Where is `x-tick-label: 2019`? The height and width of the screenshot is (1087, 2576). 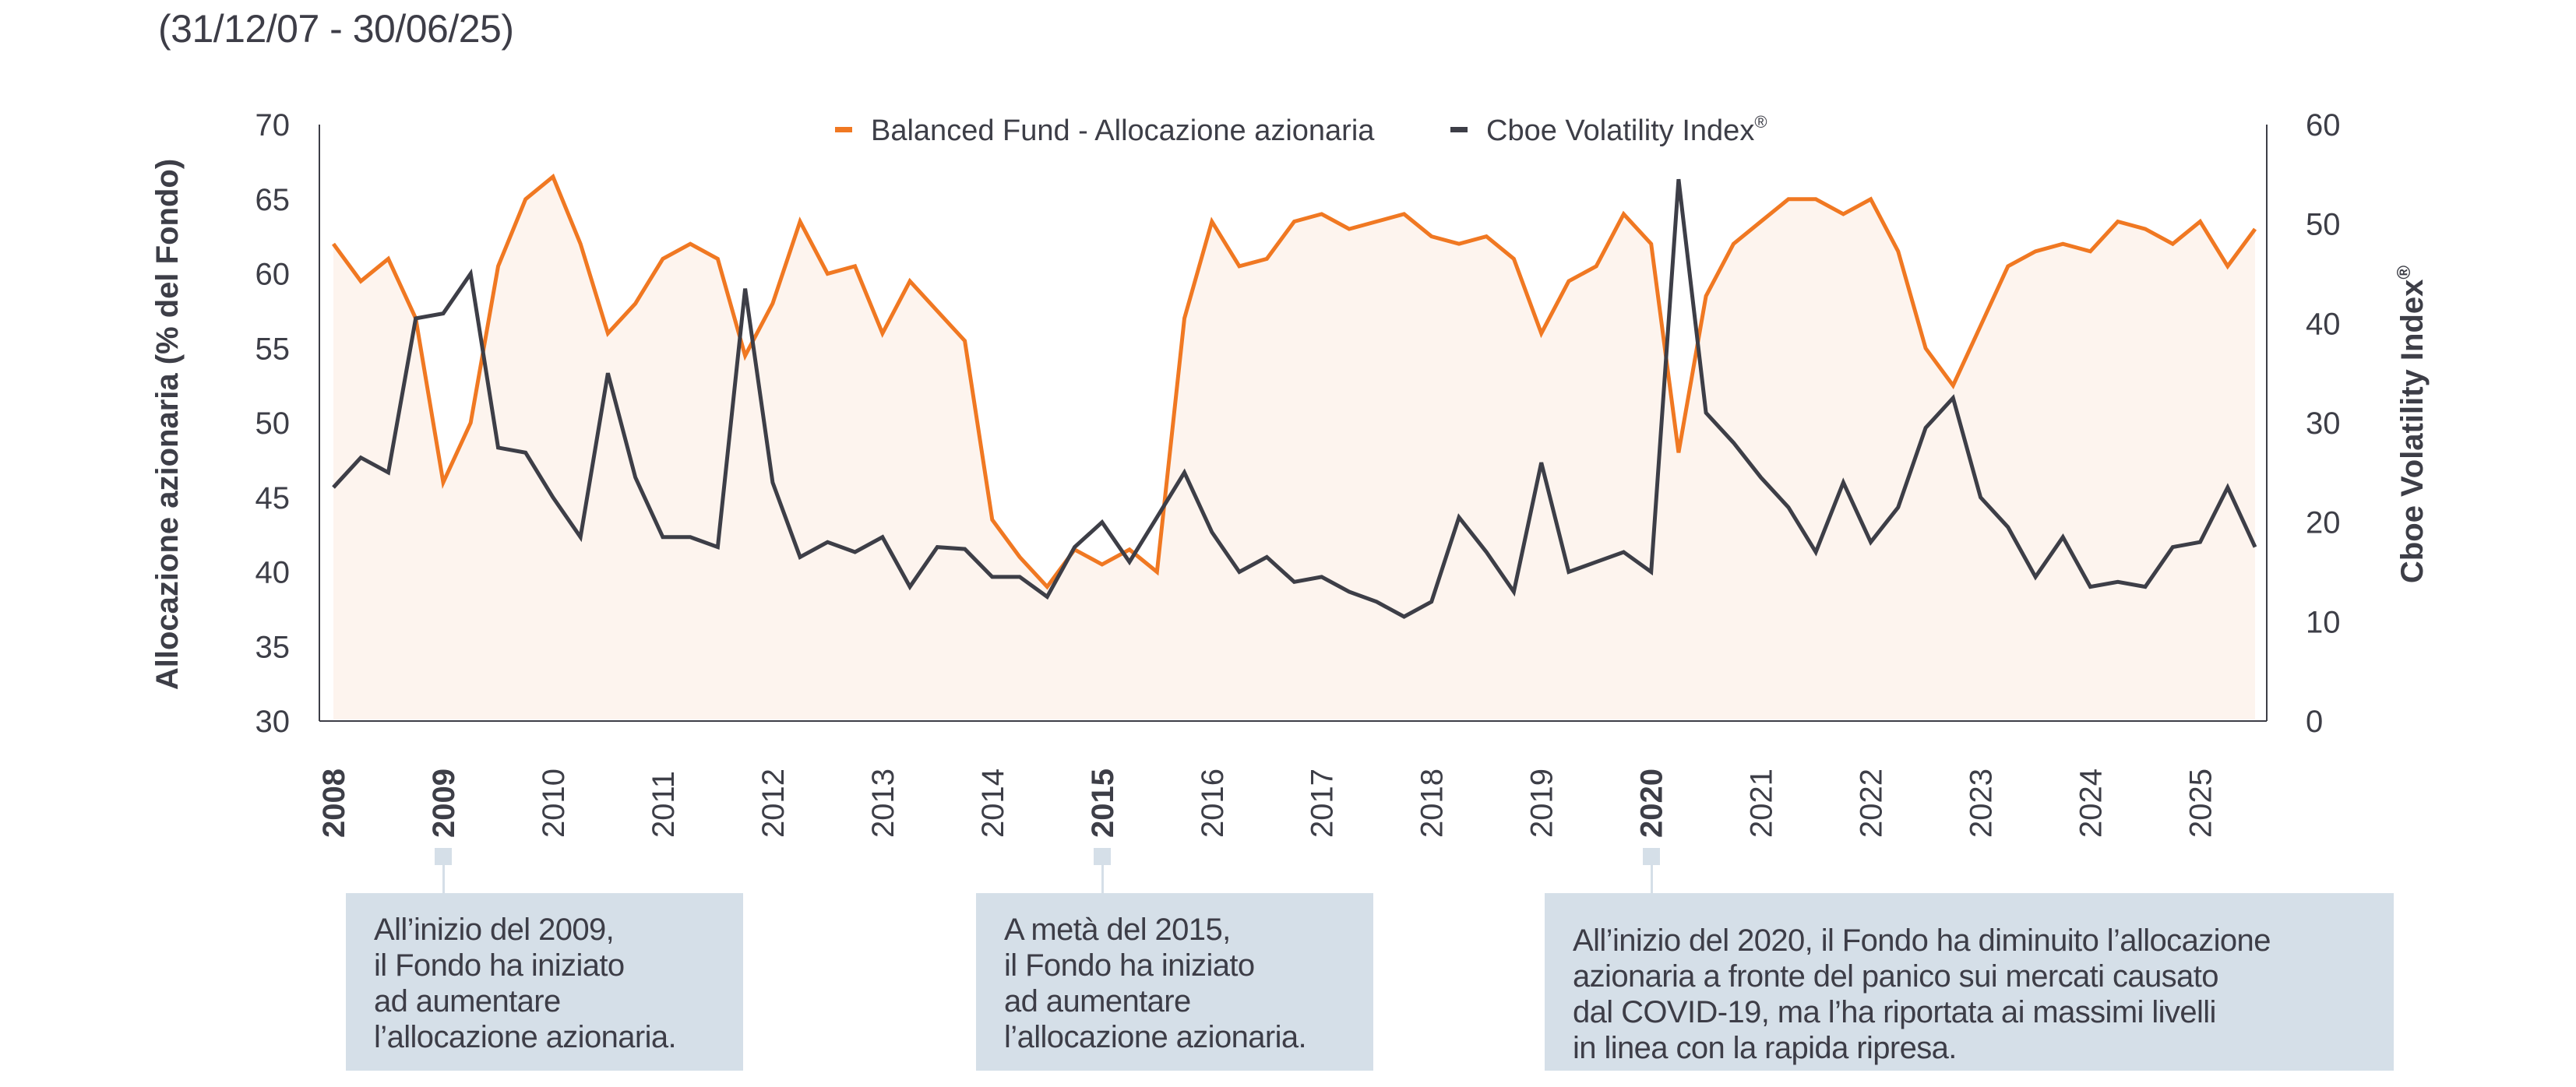 x-tick-label: 2019 is located at coordinates (1542, 803).